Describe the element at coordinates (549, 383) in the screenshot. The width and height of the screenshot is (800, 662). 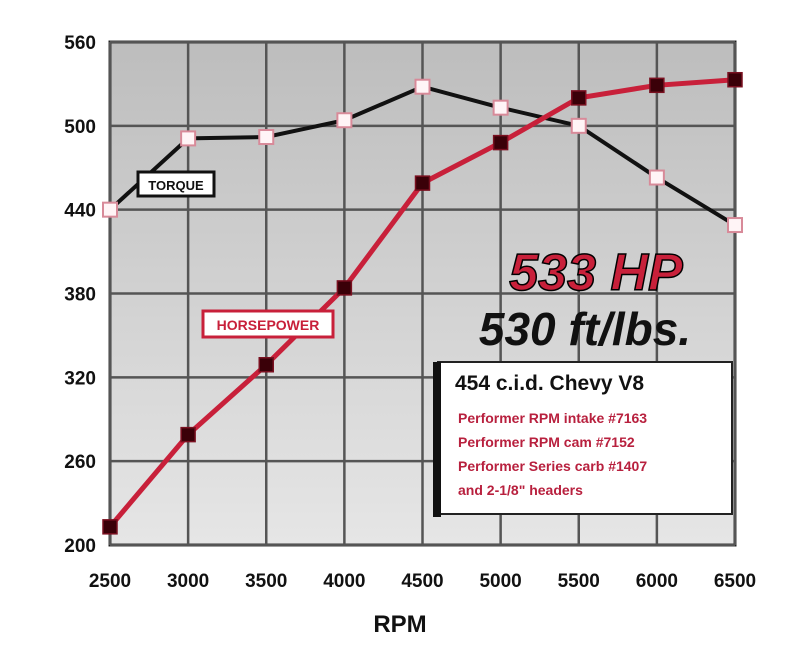
I see `spec-title: 454 c.i.d. Chevy V8` at that location.